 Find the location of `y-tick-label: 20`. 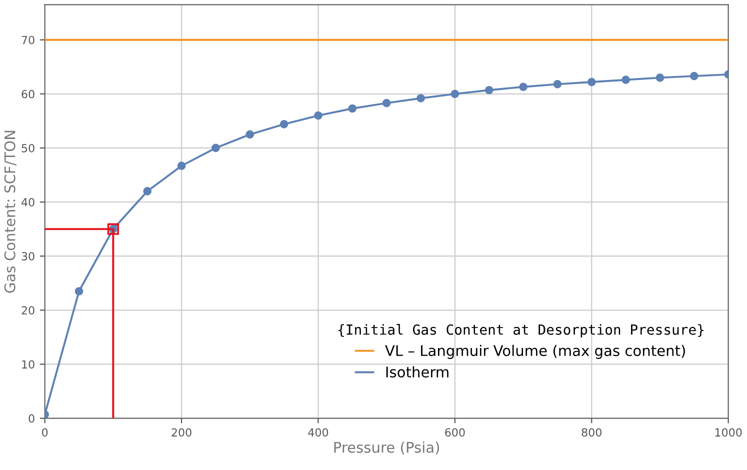

y-tick-label: 20 is located at coordinates (28, 310).